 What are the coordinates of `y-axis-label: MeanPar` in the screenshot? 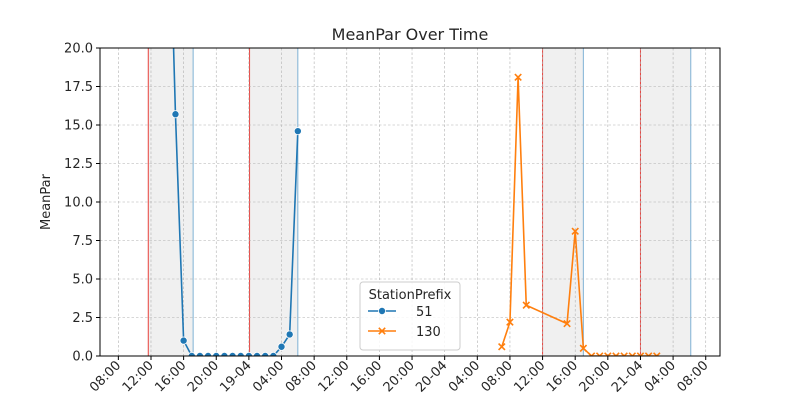 It's located at (46, 201).